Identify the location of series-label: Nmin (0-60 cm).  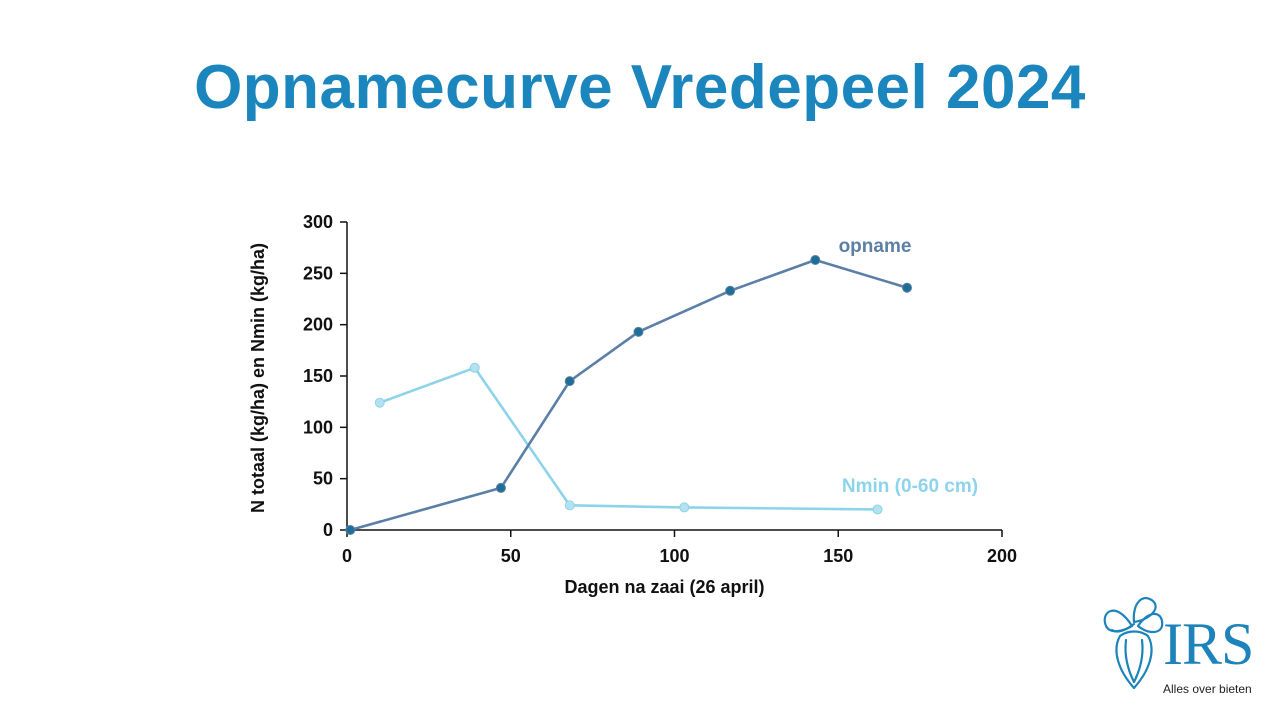
(910, 486).